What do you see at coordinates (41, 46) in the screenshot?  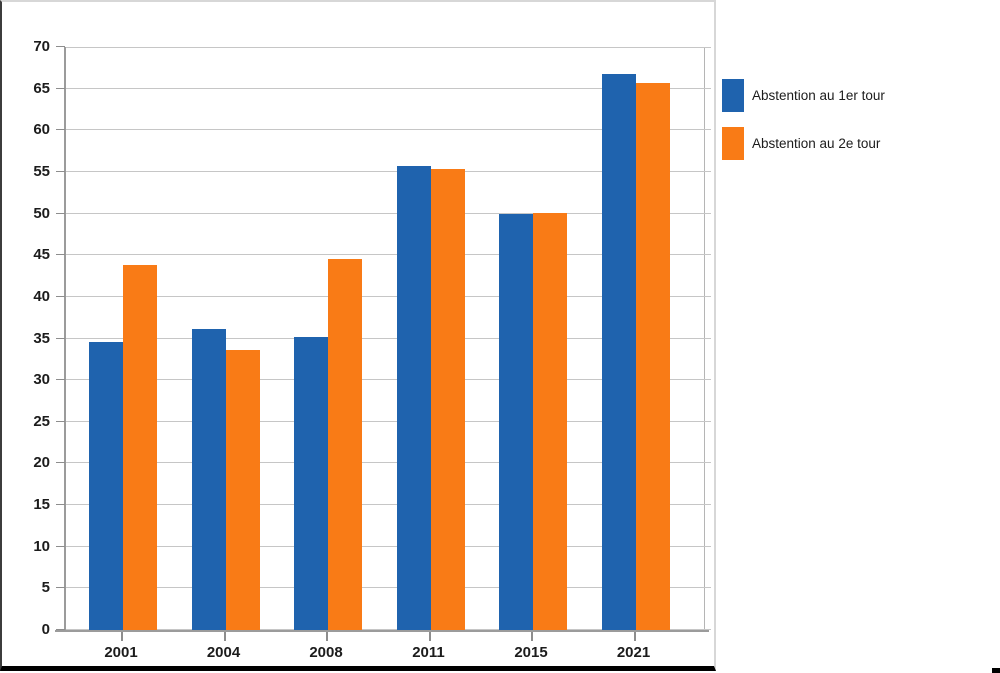 I see `y-axis-tick-label: 70` at bounding box center [41, 46].